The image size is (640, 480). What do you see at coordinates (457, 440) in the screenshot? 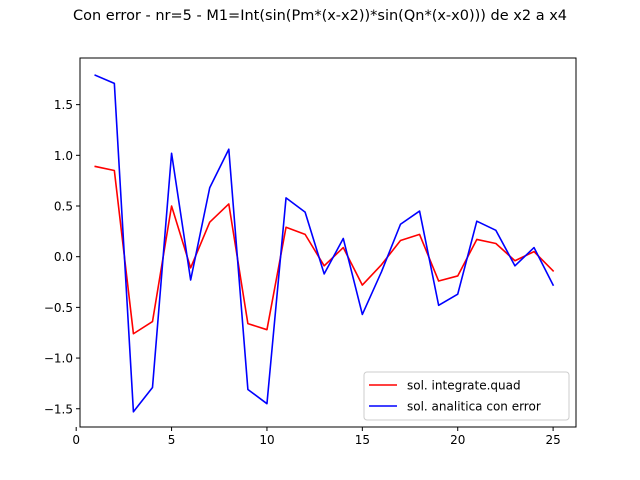
I see `x-tick-label: 20` at bounding box center [457, 440].